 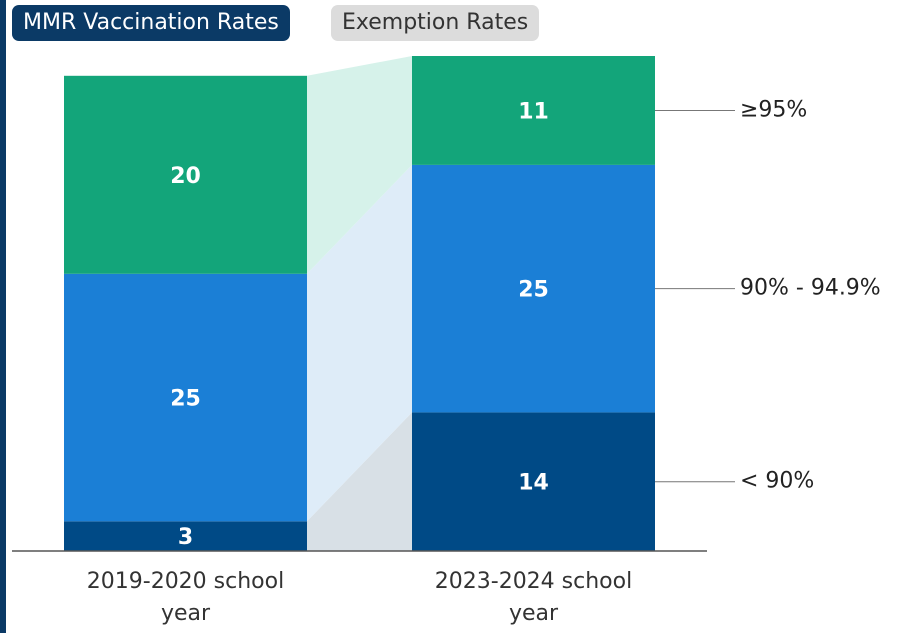 What do you see at coordinates (151, 23) in the screenshot?
I see `tab: MMR Vaccination Rates` at bounding box center [151, 23].